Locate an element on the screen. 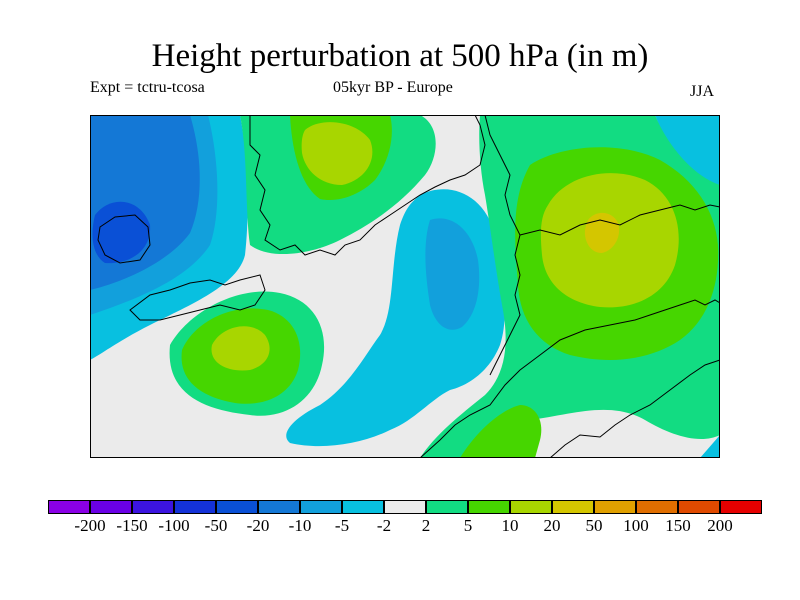 The image size is (800, 600). colorbar-tick-label: 5 is located at coordinates (468, 525).